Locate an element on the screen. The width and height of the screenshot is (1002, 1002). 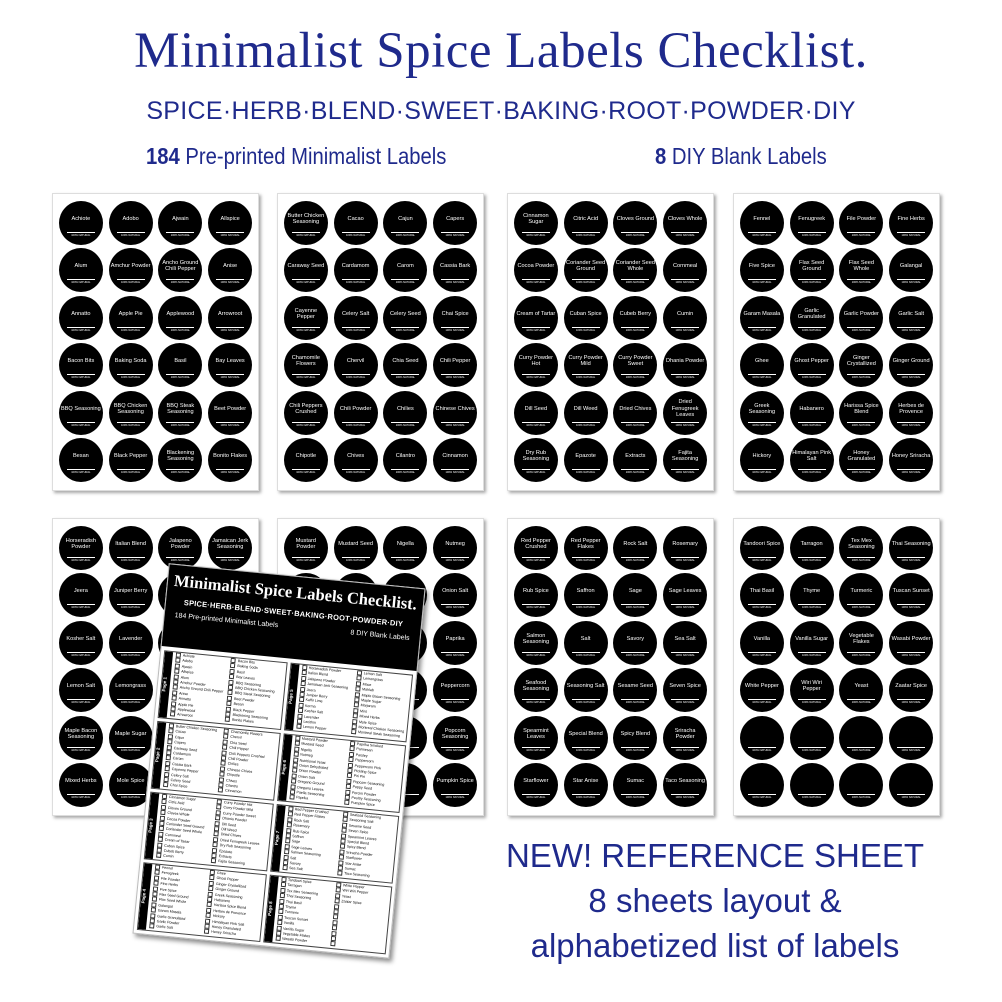
spice-label: Sumac 100% NATURAL is located at coordinates (635, 785).